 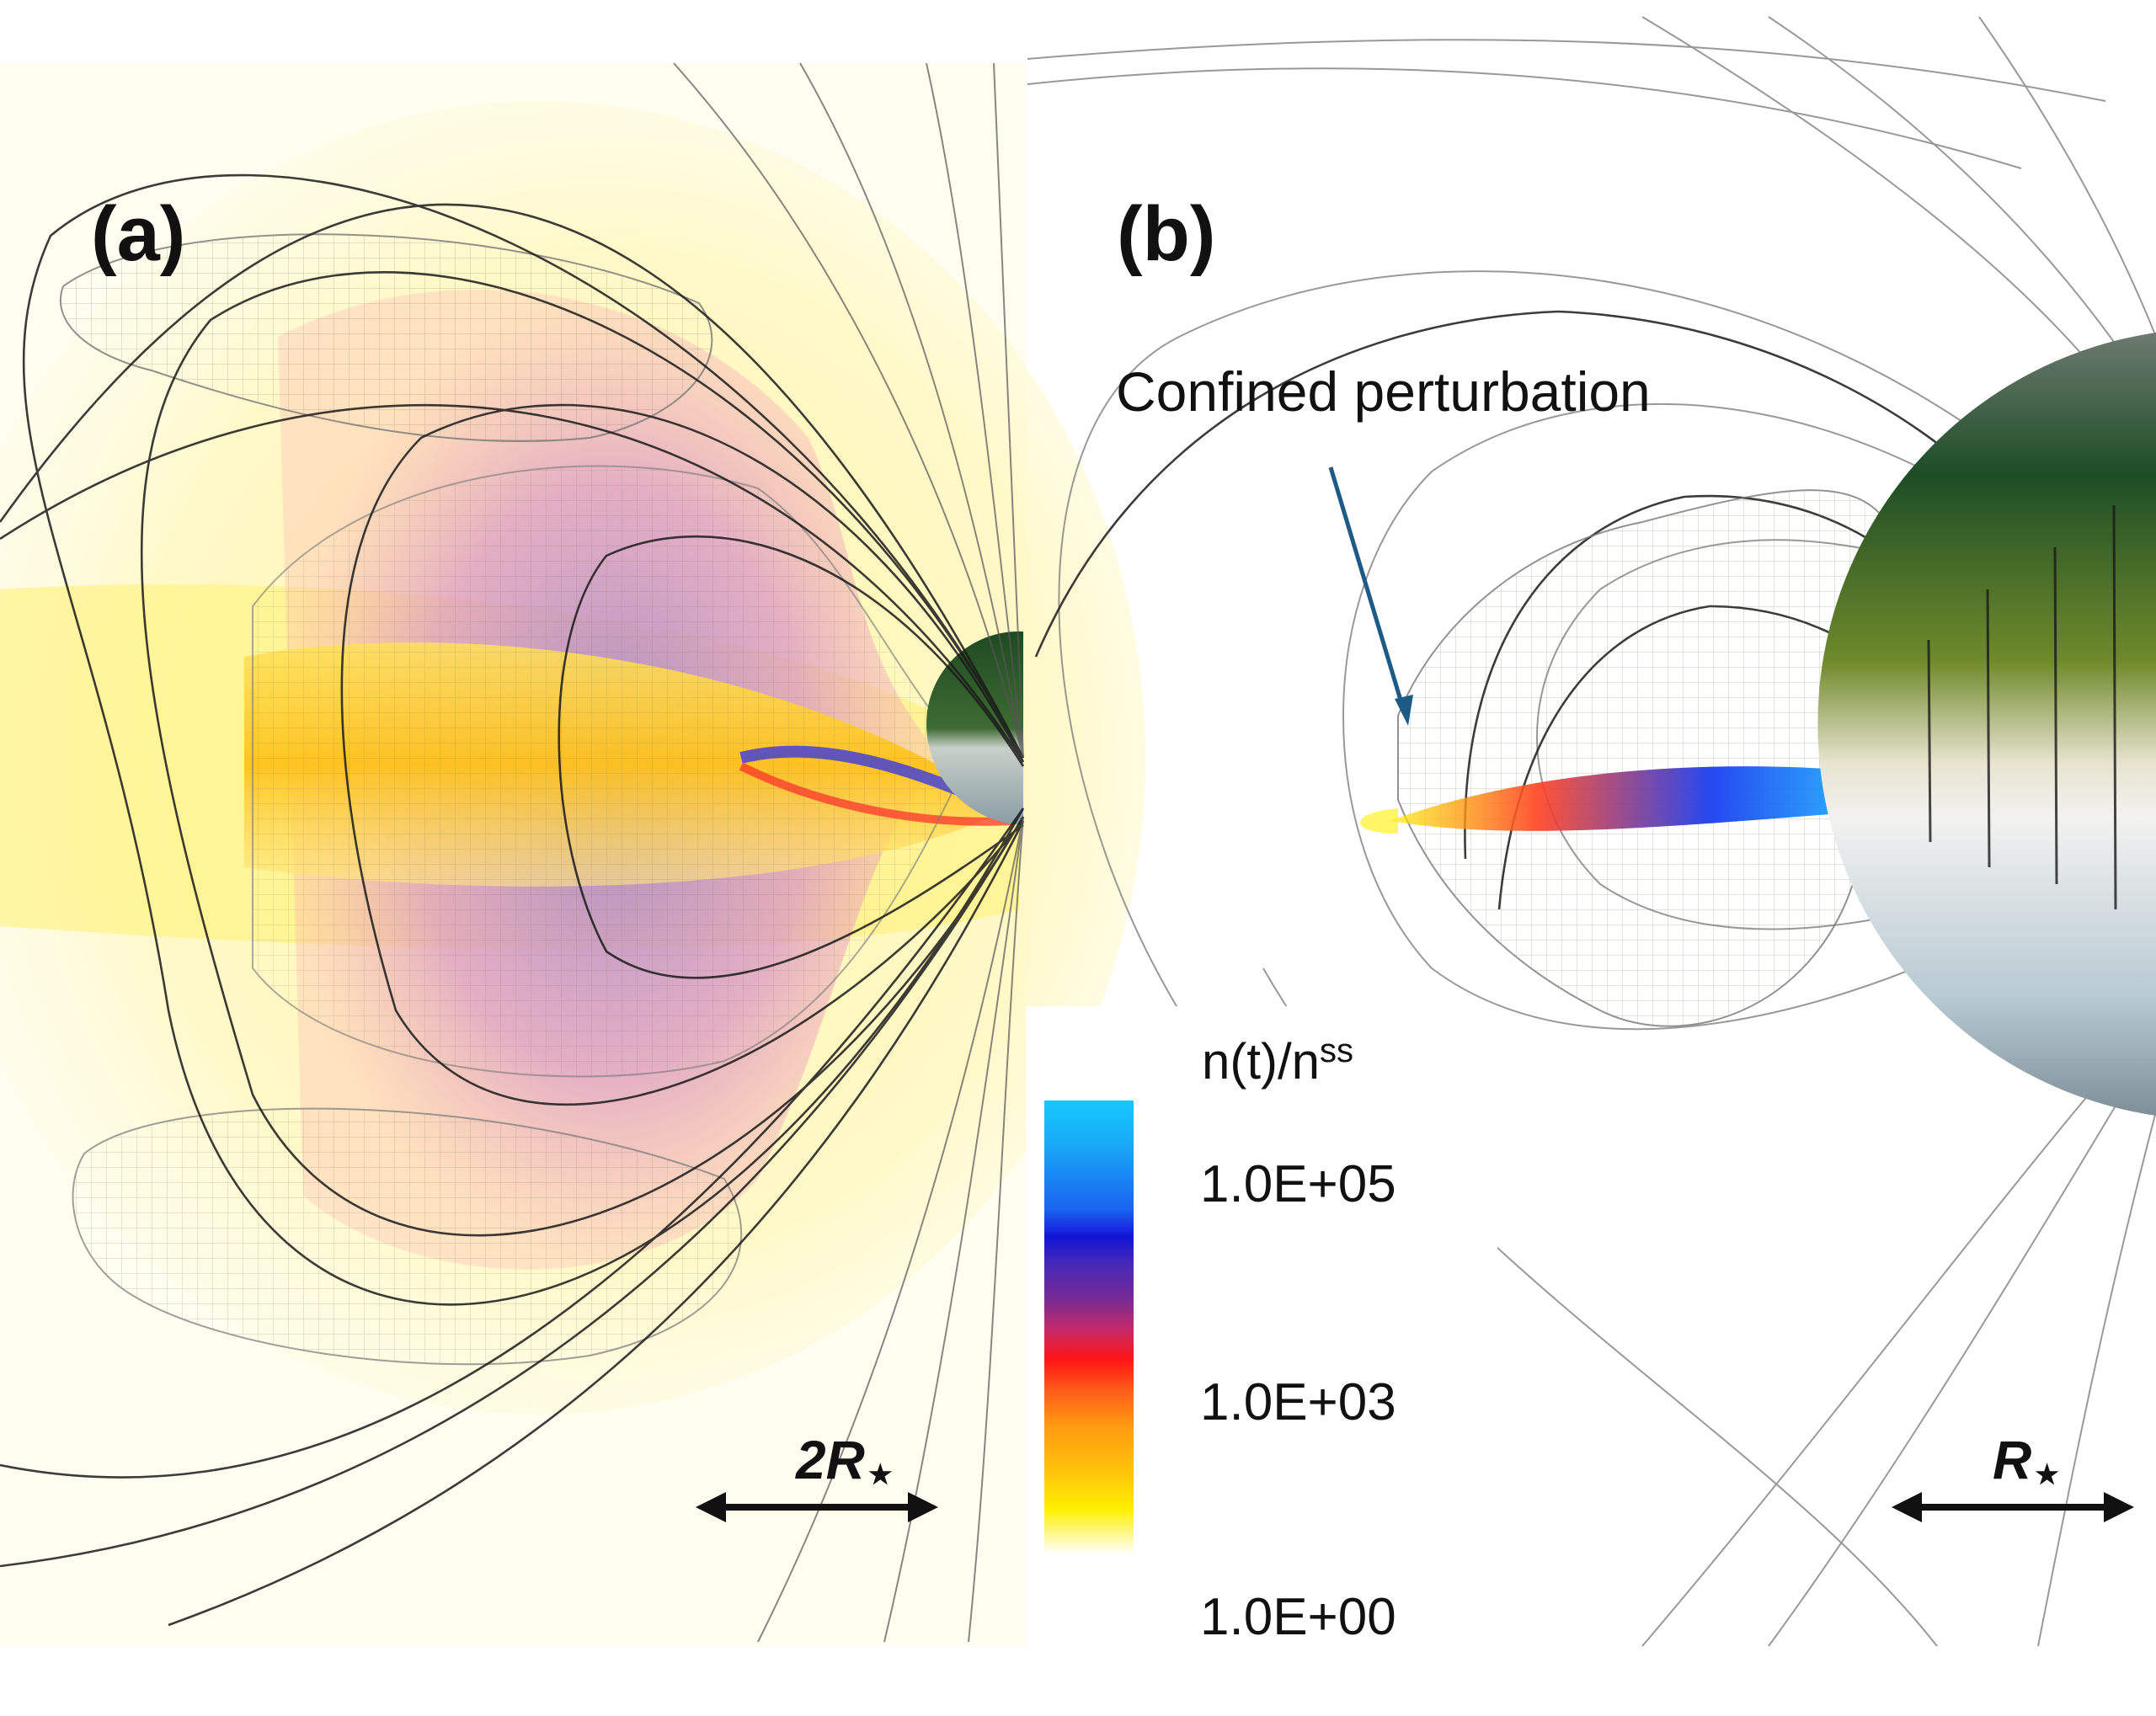 I want to click on panel-b-perturbation-edge, so click(x=1379, y=821).